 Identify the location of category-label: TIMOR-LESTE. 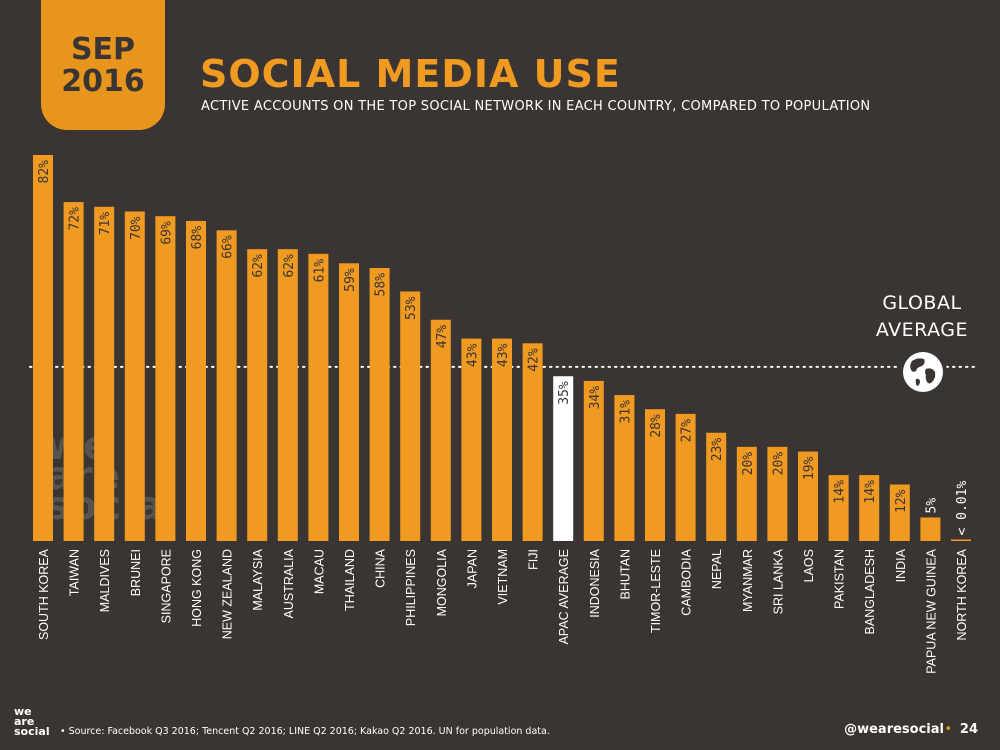
(656, 591).